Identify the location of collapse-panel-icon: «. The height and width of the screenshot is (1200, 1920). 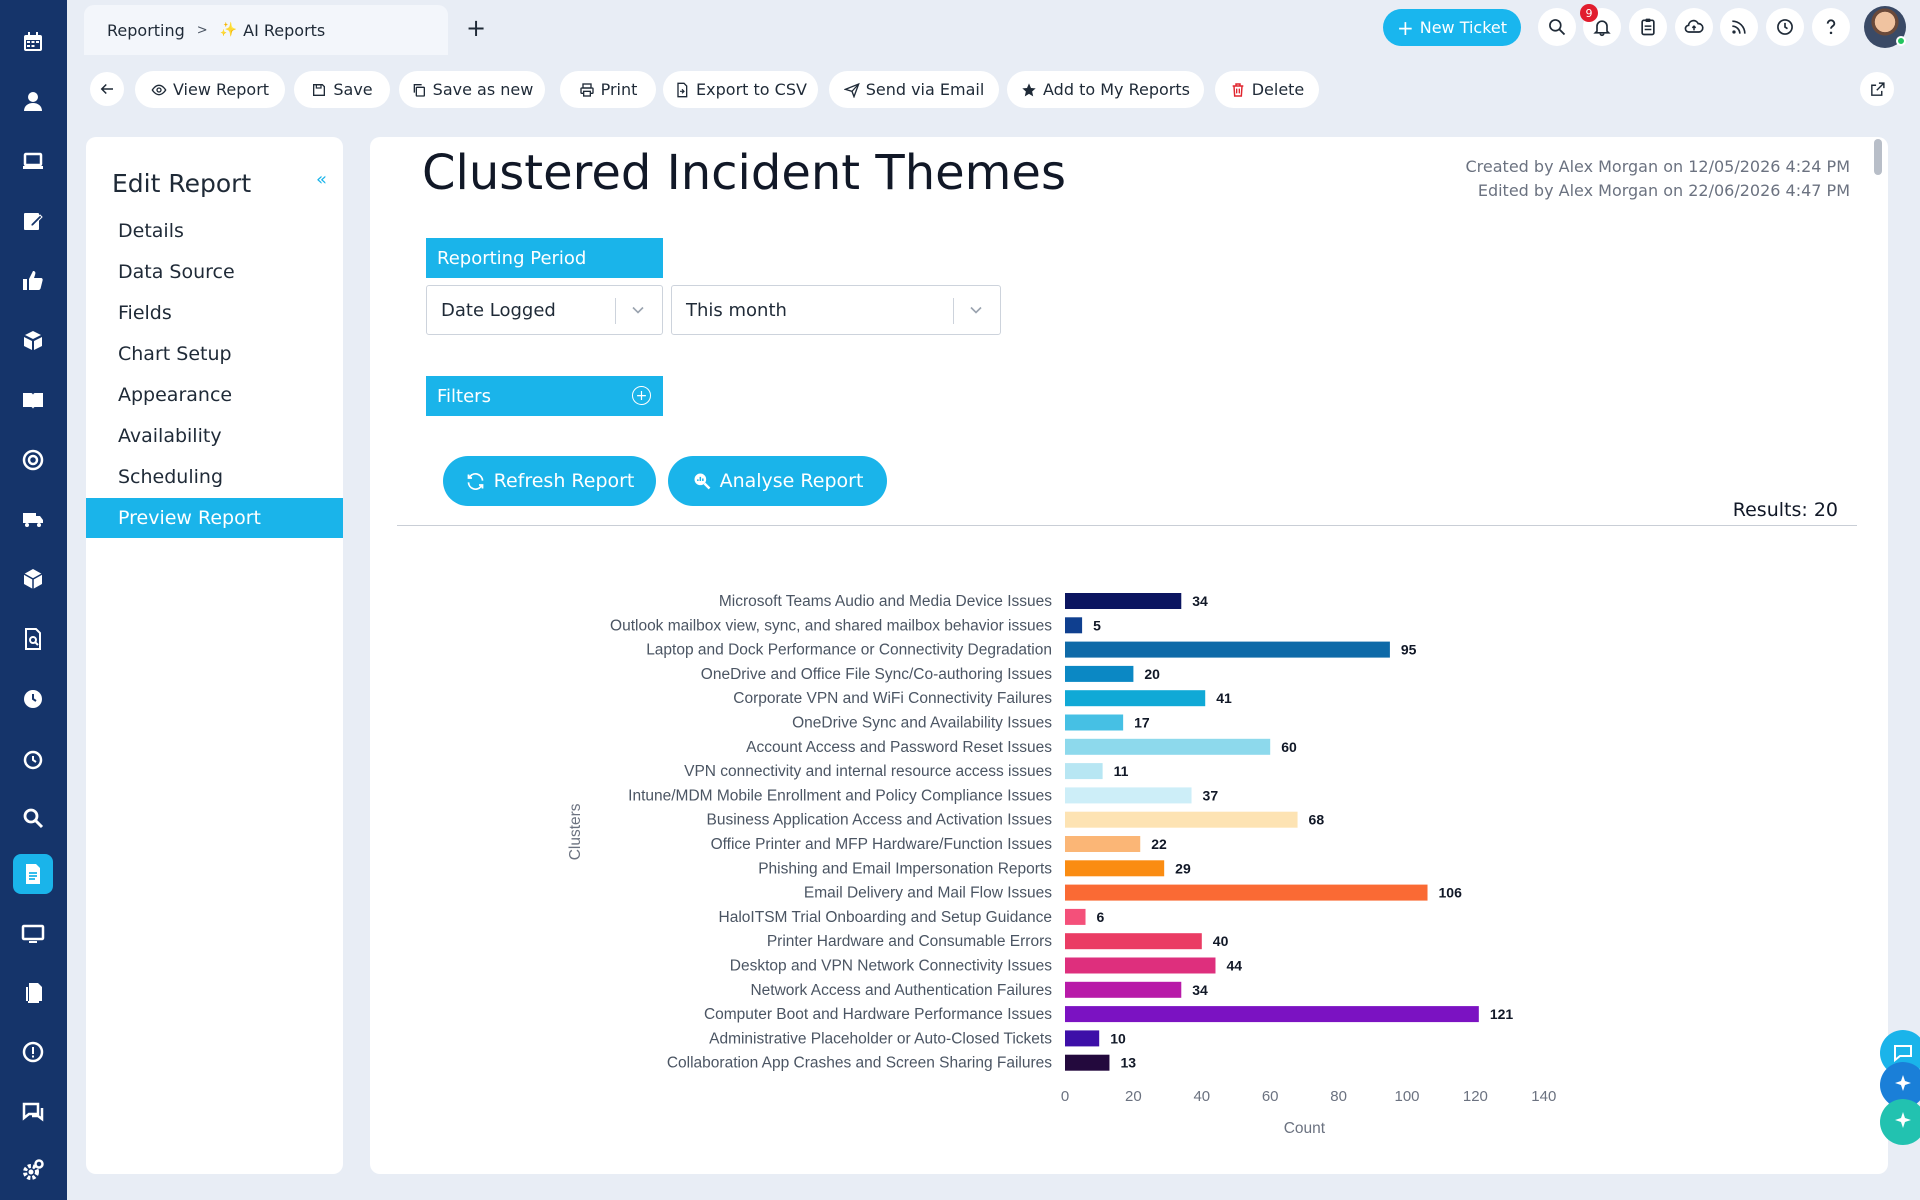
(322, 179).